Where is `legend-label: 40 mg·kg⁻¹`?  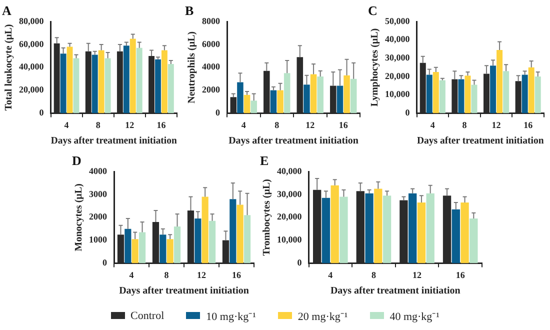 legend-label: 40 mg·kg⁻¹ is located at coordinates (415, 316).